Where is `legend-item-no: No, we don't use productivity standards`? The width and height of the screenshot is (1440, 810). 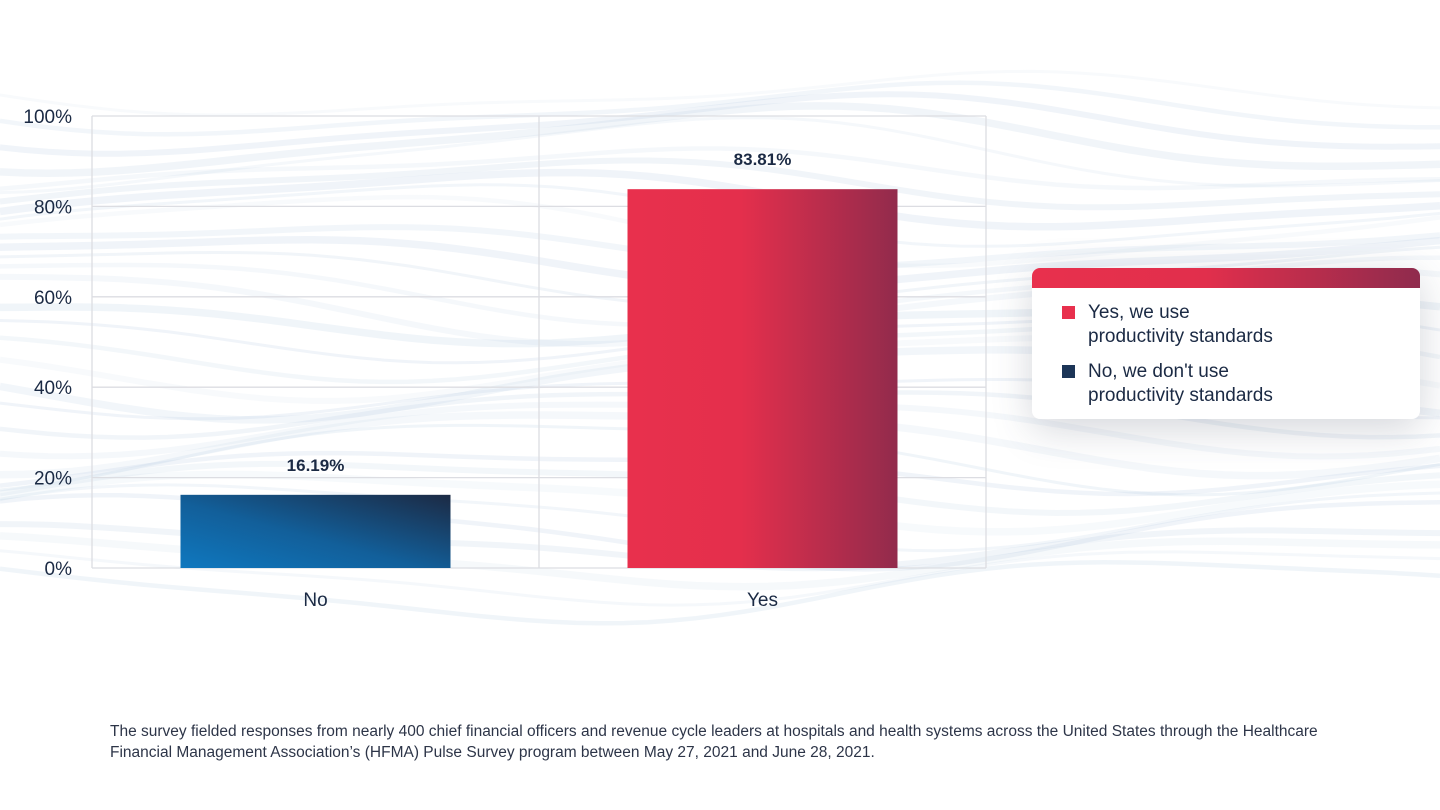
legend-item-no: No, we don't use productivity standards is located at coordinates (1225, 384).